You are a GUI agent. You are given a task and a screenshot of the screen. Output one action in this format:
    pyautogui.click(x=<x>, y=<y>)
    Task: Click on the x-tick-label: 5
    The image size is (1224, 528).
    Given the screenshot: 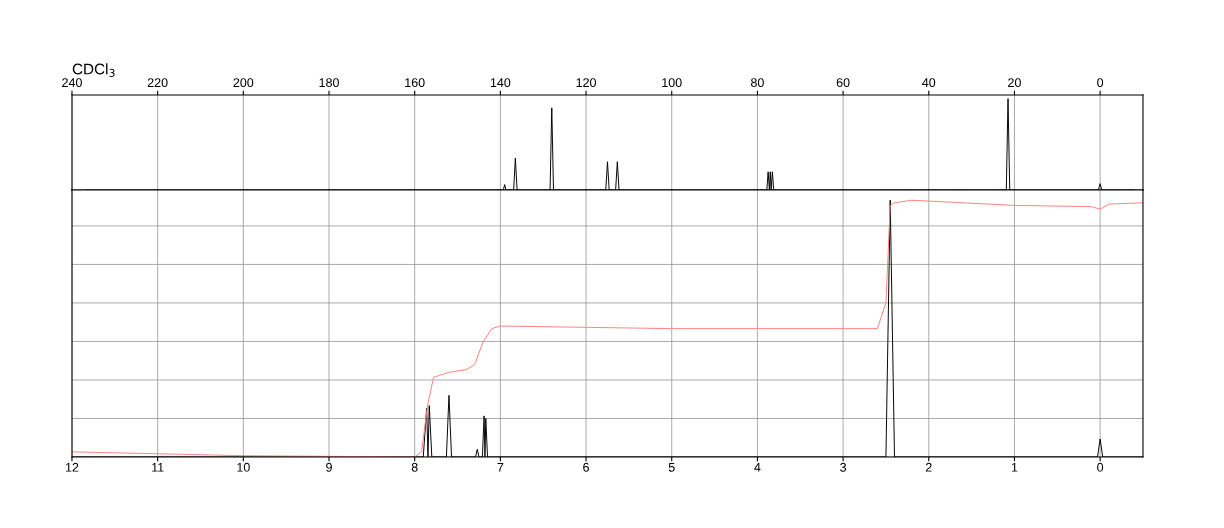 What is the action you would take?
    pyautogui.click(x=671, y=467)
    